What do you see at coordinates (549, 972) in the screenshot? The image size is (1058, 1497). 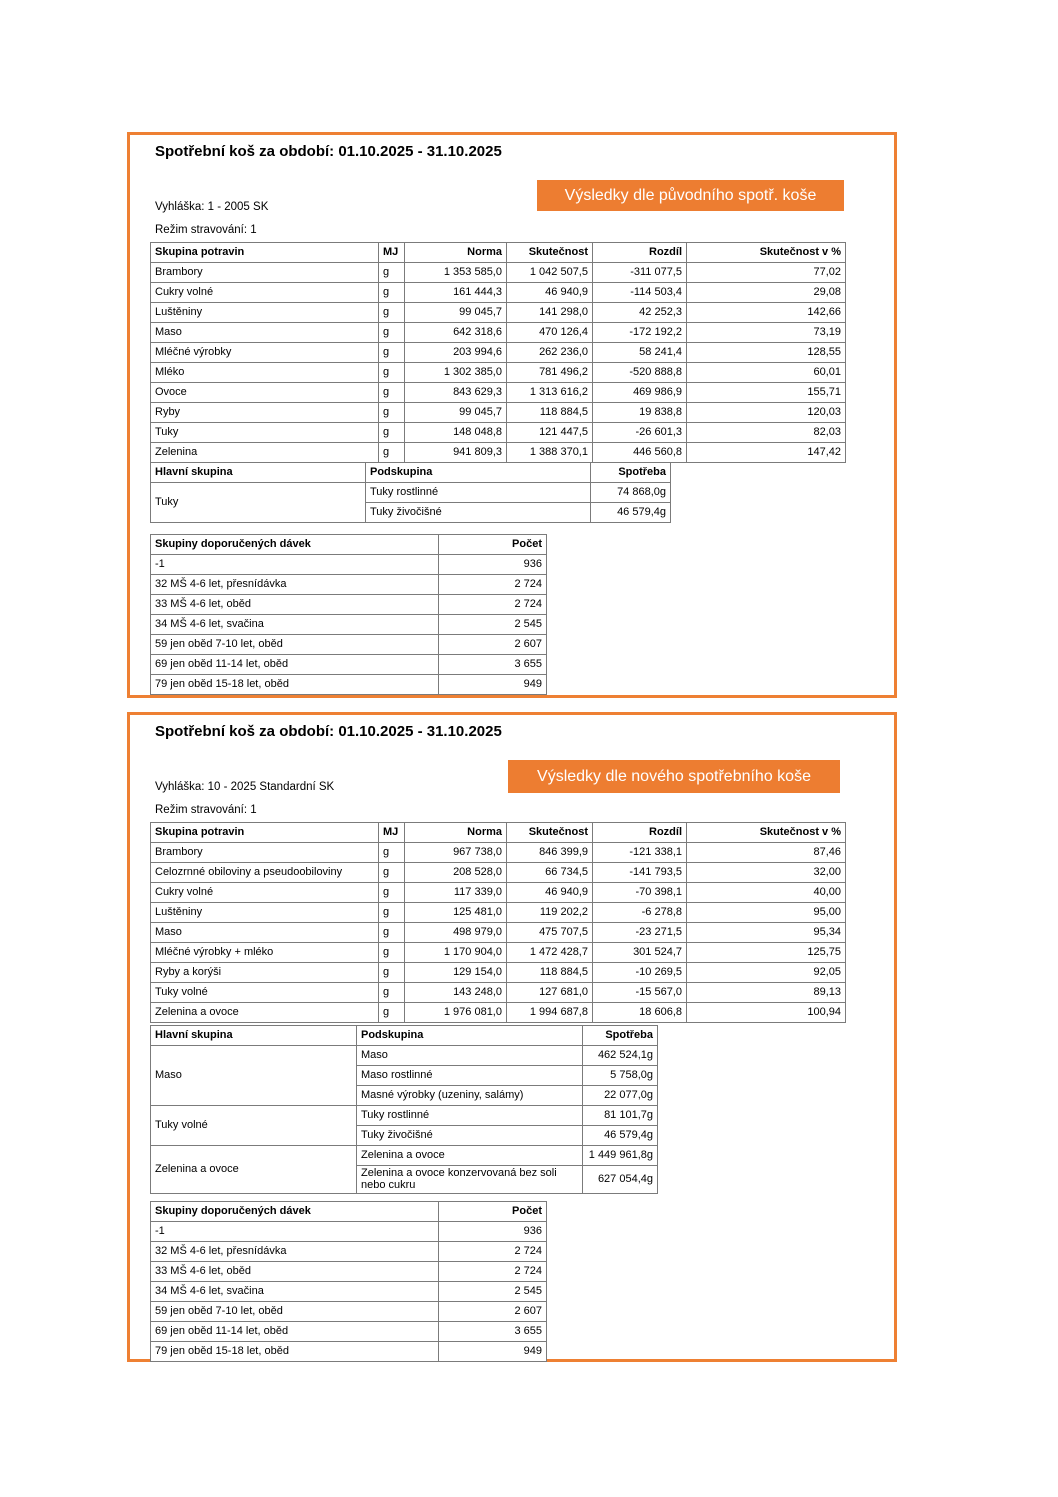 I see `table-cell: 118 884,5` at bounding box center [549, 972].